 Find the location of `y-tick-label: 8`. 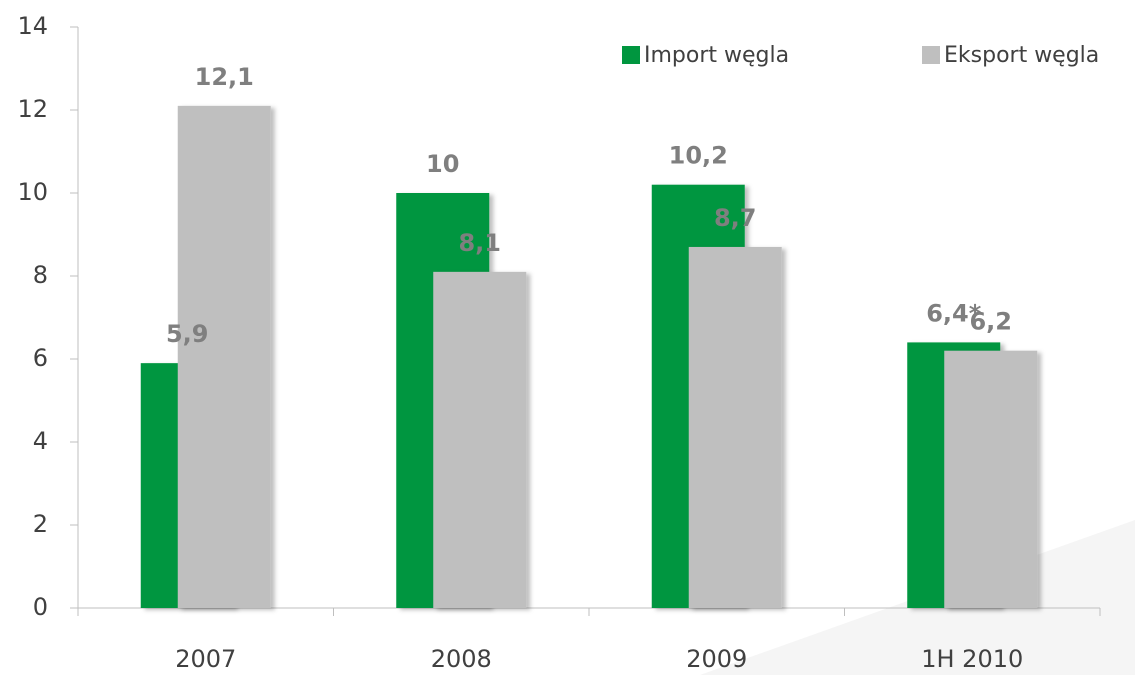

y-tick-label: 8 is located at coordinates (40, 275).